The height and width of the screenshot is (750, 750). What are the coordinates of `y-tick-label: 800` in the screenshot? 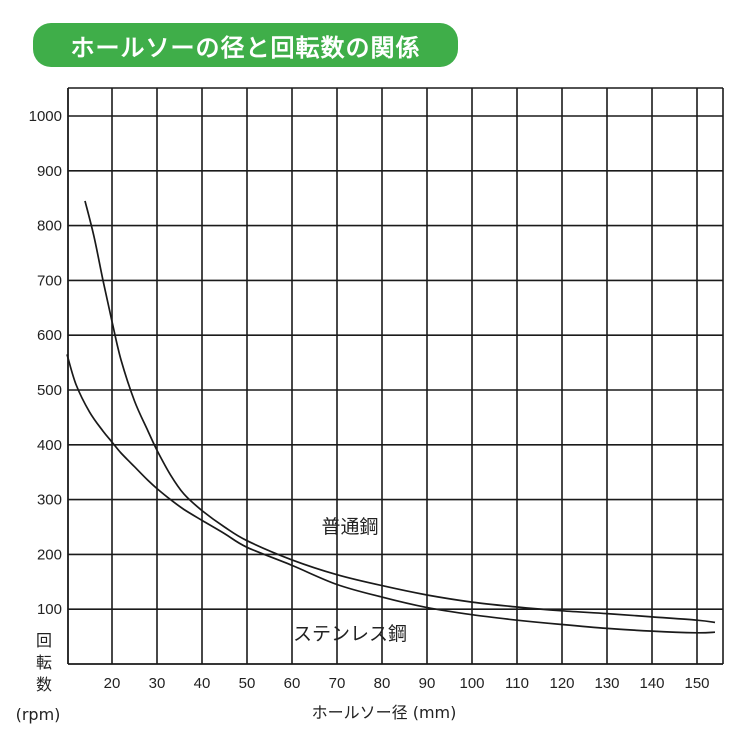 It's located at (49, 226).